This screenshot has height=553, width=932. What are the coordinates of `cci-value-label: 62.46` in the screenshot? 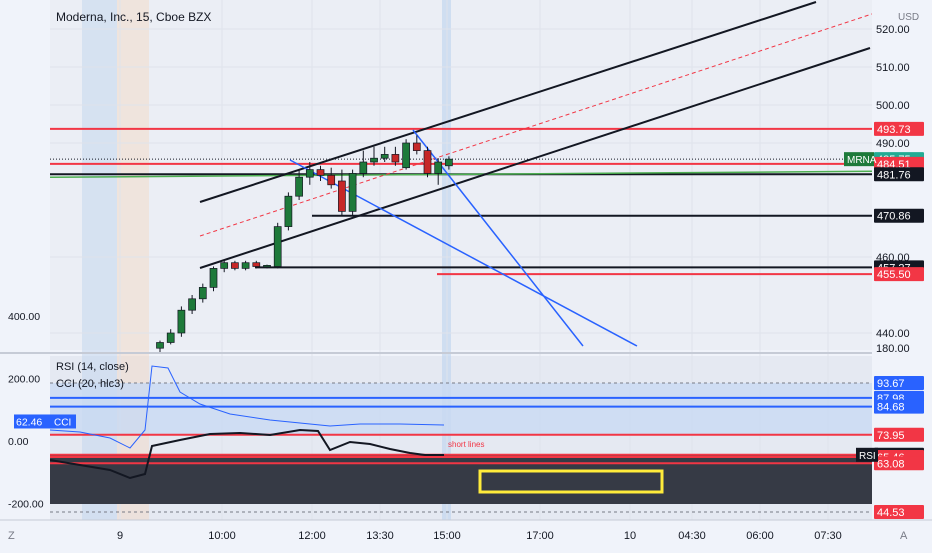 It's located at (29, 422).